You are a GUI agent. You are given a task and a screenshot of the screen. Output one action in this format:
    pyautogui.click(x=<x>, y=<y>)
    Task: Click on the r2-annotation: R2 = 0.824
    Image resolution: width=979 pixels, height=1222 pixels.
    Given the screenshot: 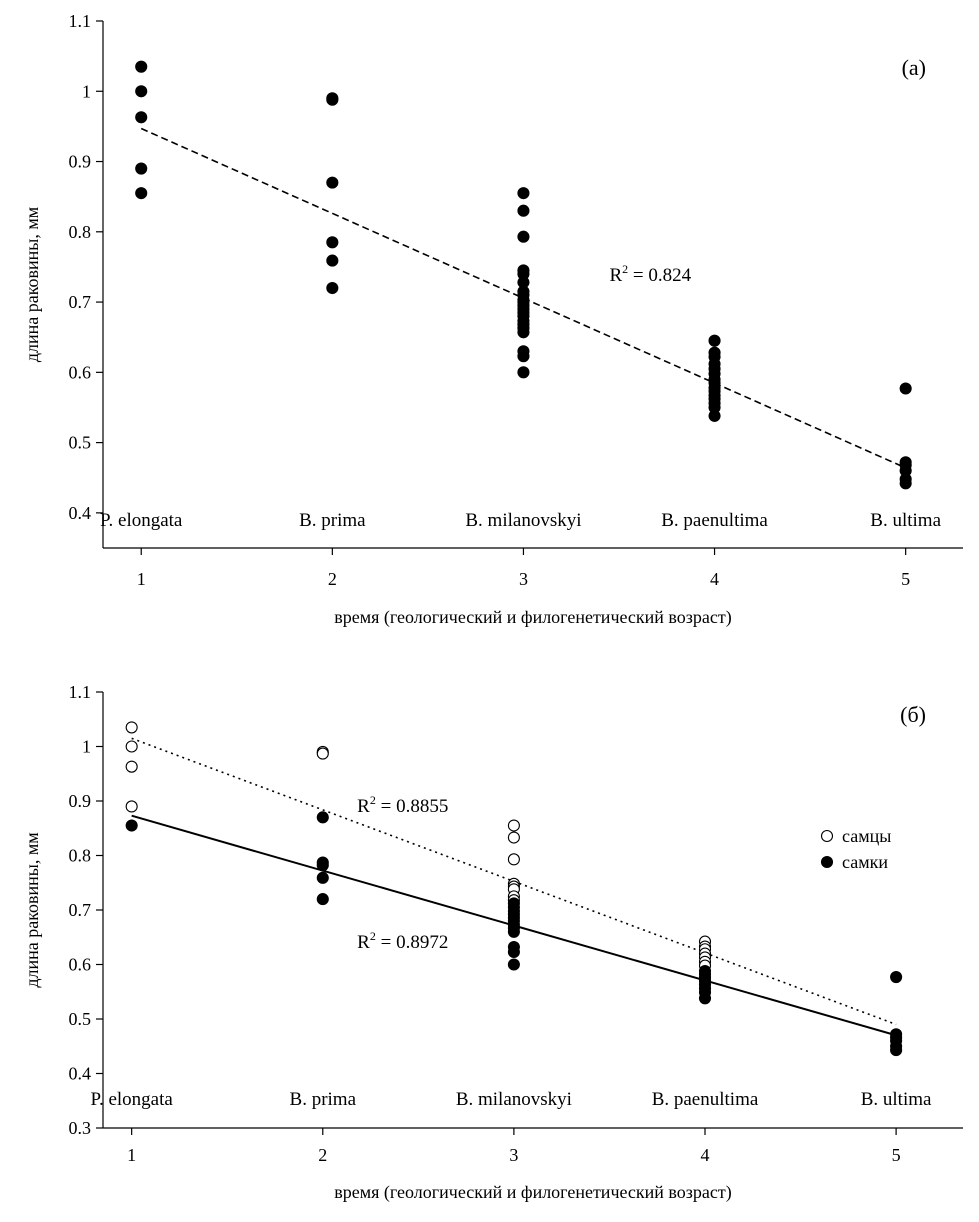 What is the action you would take?
    pyautogui.click(x=650, y=274)
    